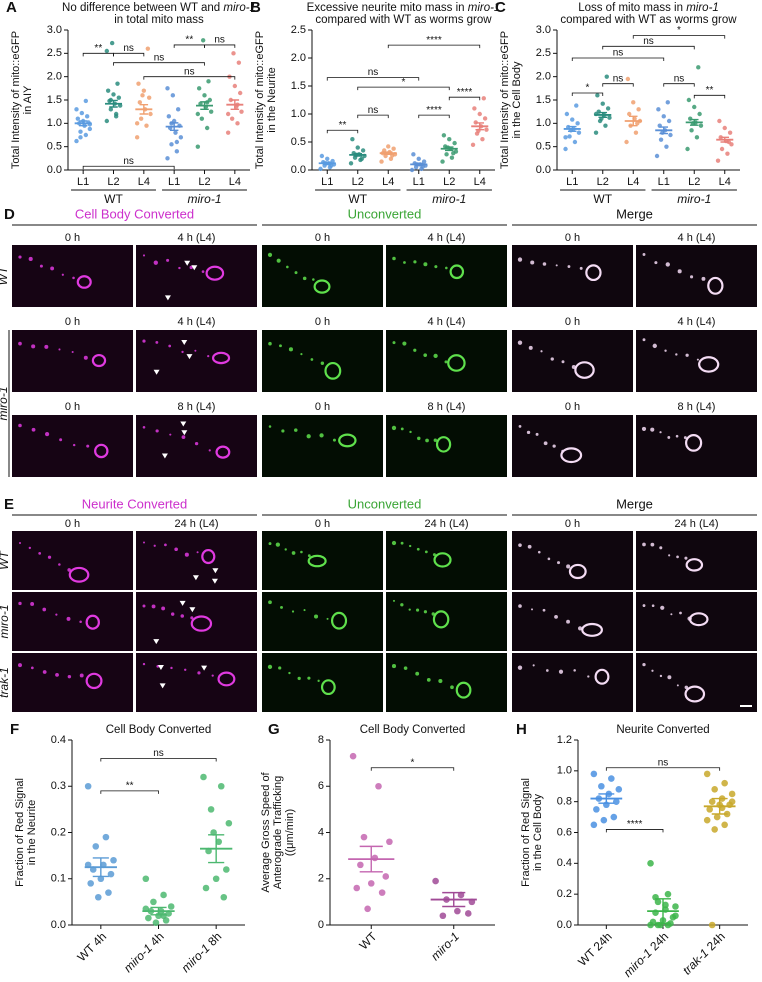 The image size is (762, 982). I want to click on y-tick-label: 2, so click(321, 879).